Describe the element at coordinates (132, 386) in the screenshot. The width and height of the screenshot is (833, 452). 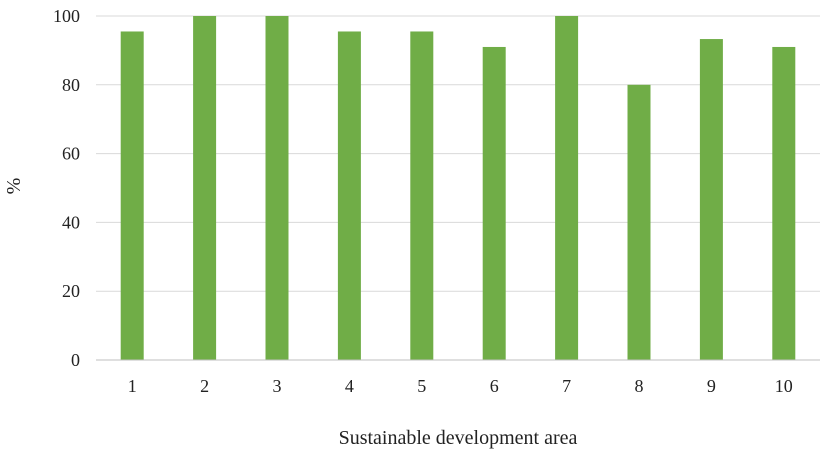
I see `x-tick-label: 1` at that location.